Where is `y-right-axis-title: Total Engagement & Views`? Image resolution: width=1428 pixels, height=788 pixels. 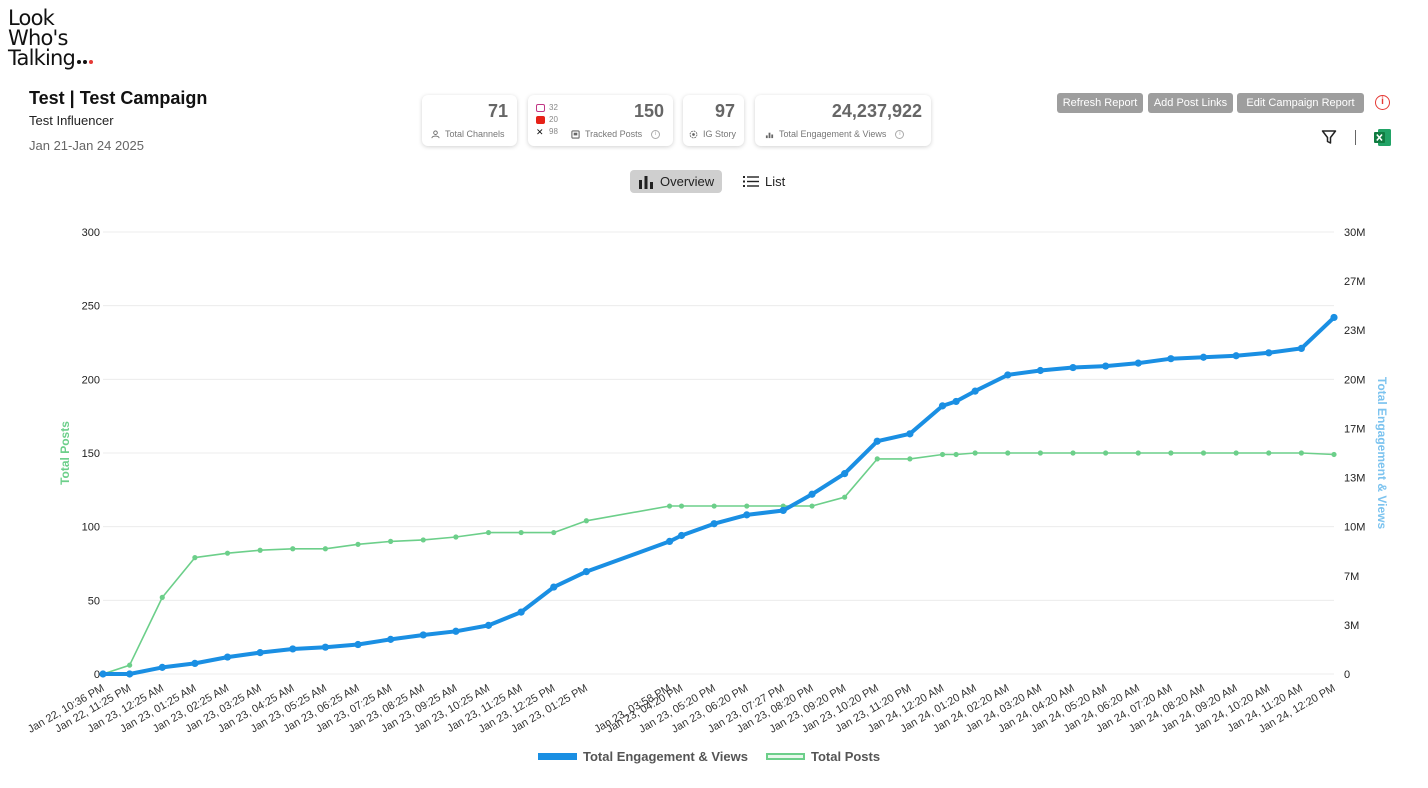 y-right-axis-title: Total Engagement & Views is located at coordinates (1382, 453).